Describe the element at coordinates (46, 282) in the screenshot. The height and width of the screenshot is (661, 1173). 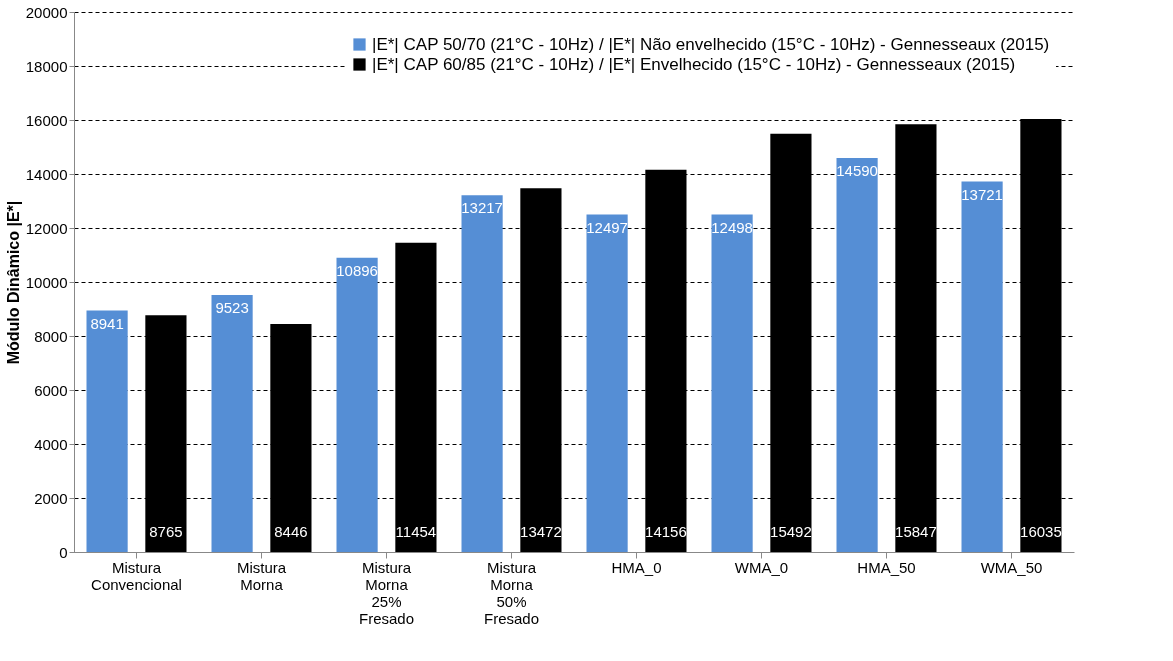
I see `y-tick-label: 10000` at that location.